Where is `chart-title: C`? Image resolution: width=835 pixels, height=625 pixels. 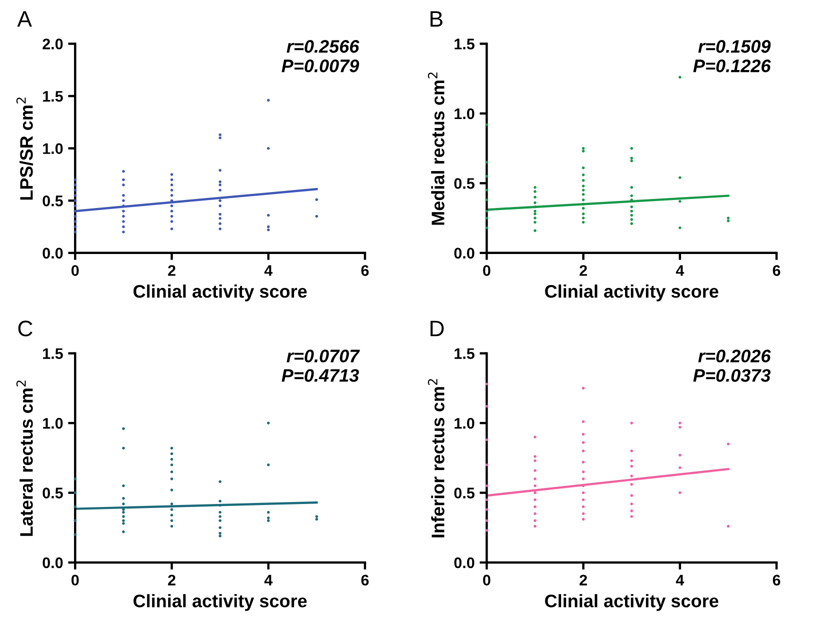
chart-title: C is located at coordinates (25, 328).